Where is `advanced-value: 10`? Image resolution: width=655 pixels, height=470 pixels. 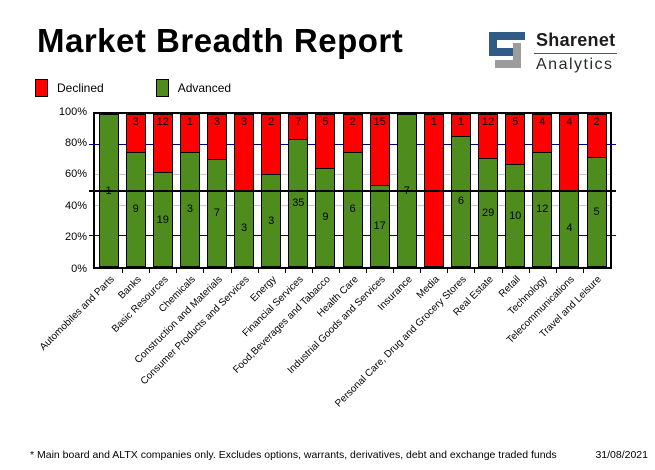
advanced-value: 10 is located at coordinates (515, 215).